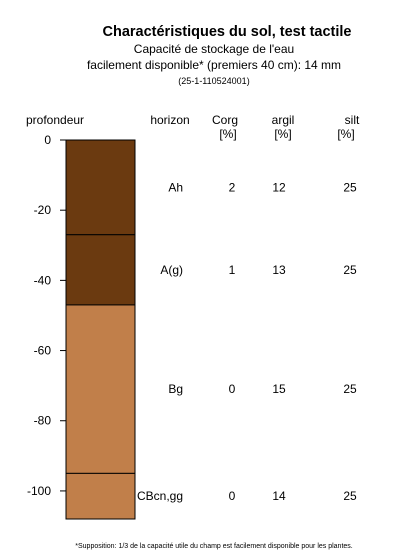 The image size is (400, 558). What do you see at coordinates (225, 120) in the screenshot?
I see `column-header-corg: Corg` at bounding box center [225, 120].